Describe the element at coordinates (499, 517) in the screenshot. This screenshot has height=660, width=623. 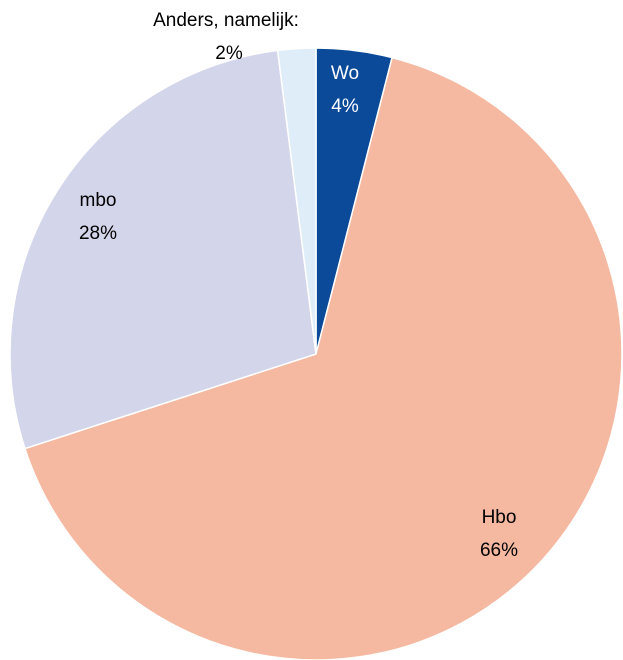
I see `slice-label-hbo: Hbo` at that location.